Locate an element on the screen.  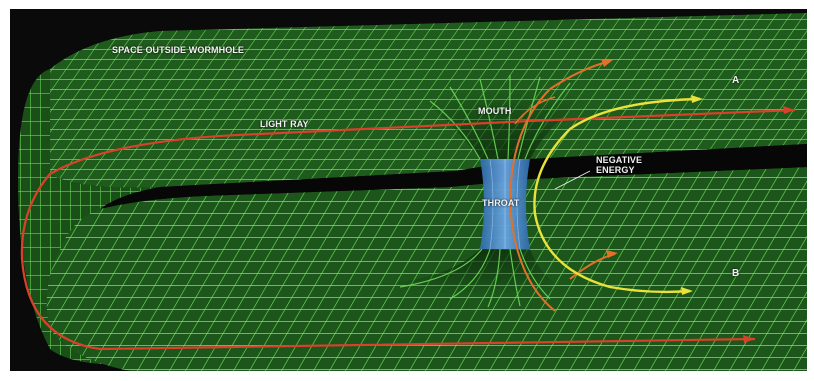
negative-energy-curve is located at coordinates (617, 195).